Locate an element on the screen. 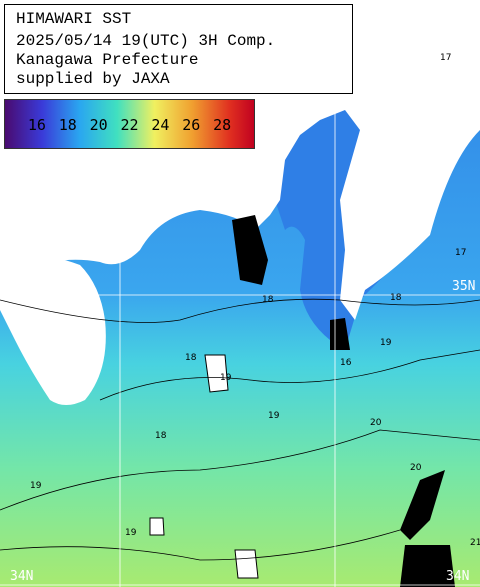 The width and height of the screenshot is (480, 587). colorbar-tick-label: 20 is located at coordinates (99, 125).